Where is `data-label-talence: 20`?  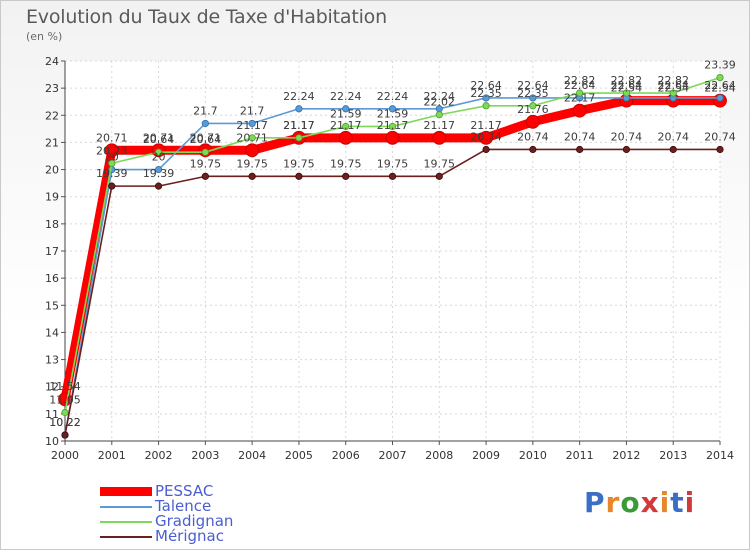 data-label-talence: 20 is located at coordinates (159, 157).